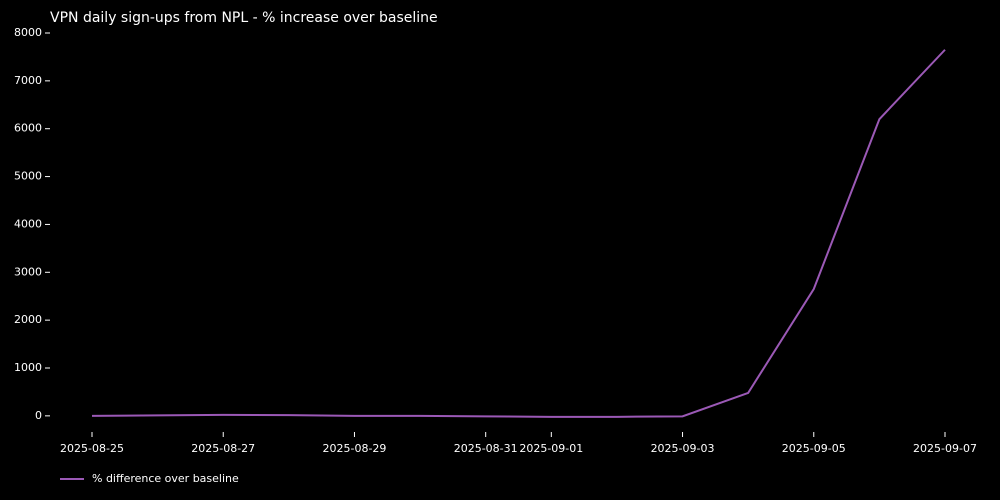  What do you see at coordinates (28, 176) in the screenshot?
I see `y-tick-label: 5000` at bounding box center [28, 176].